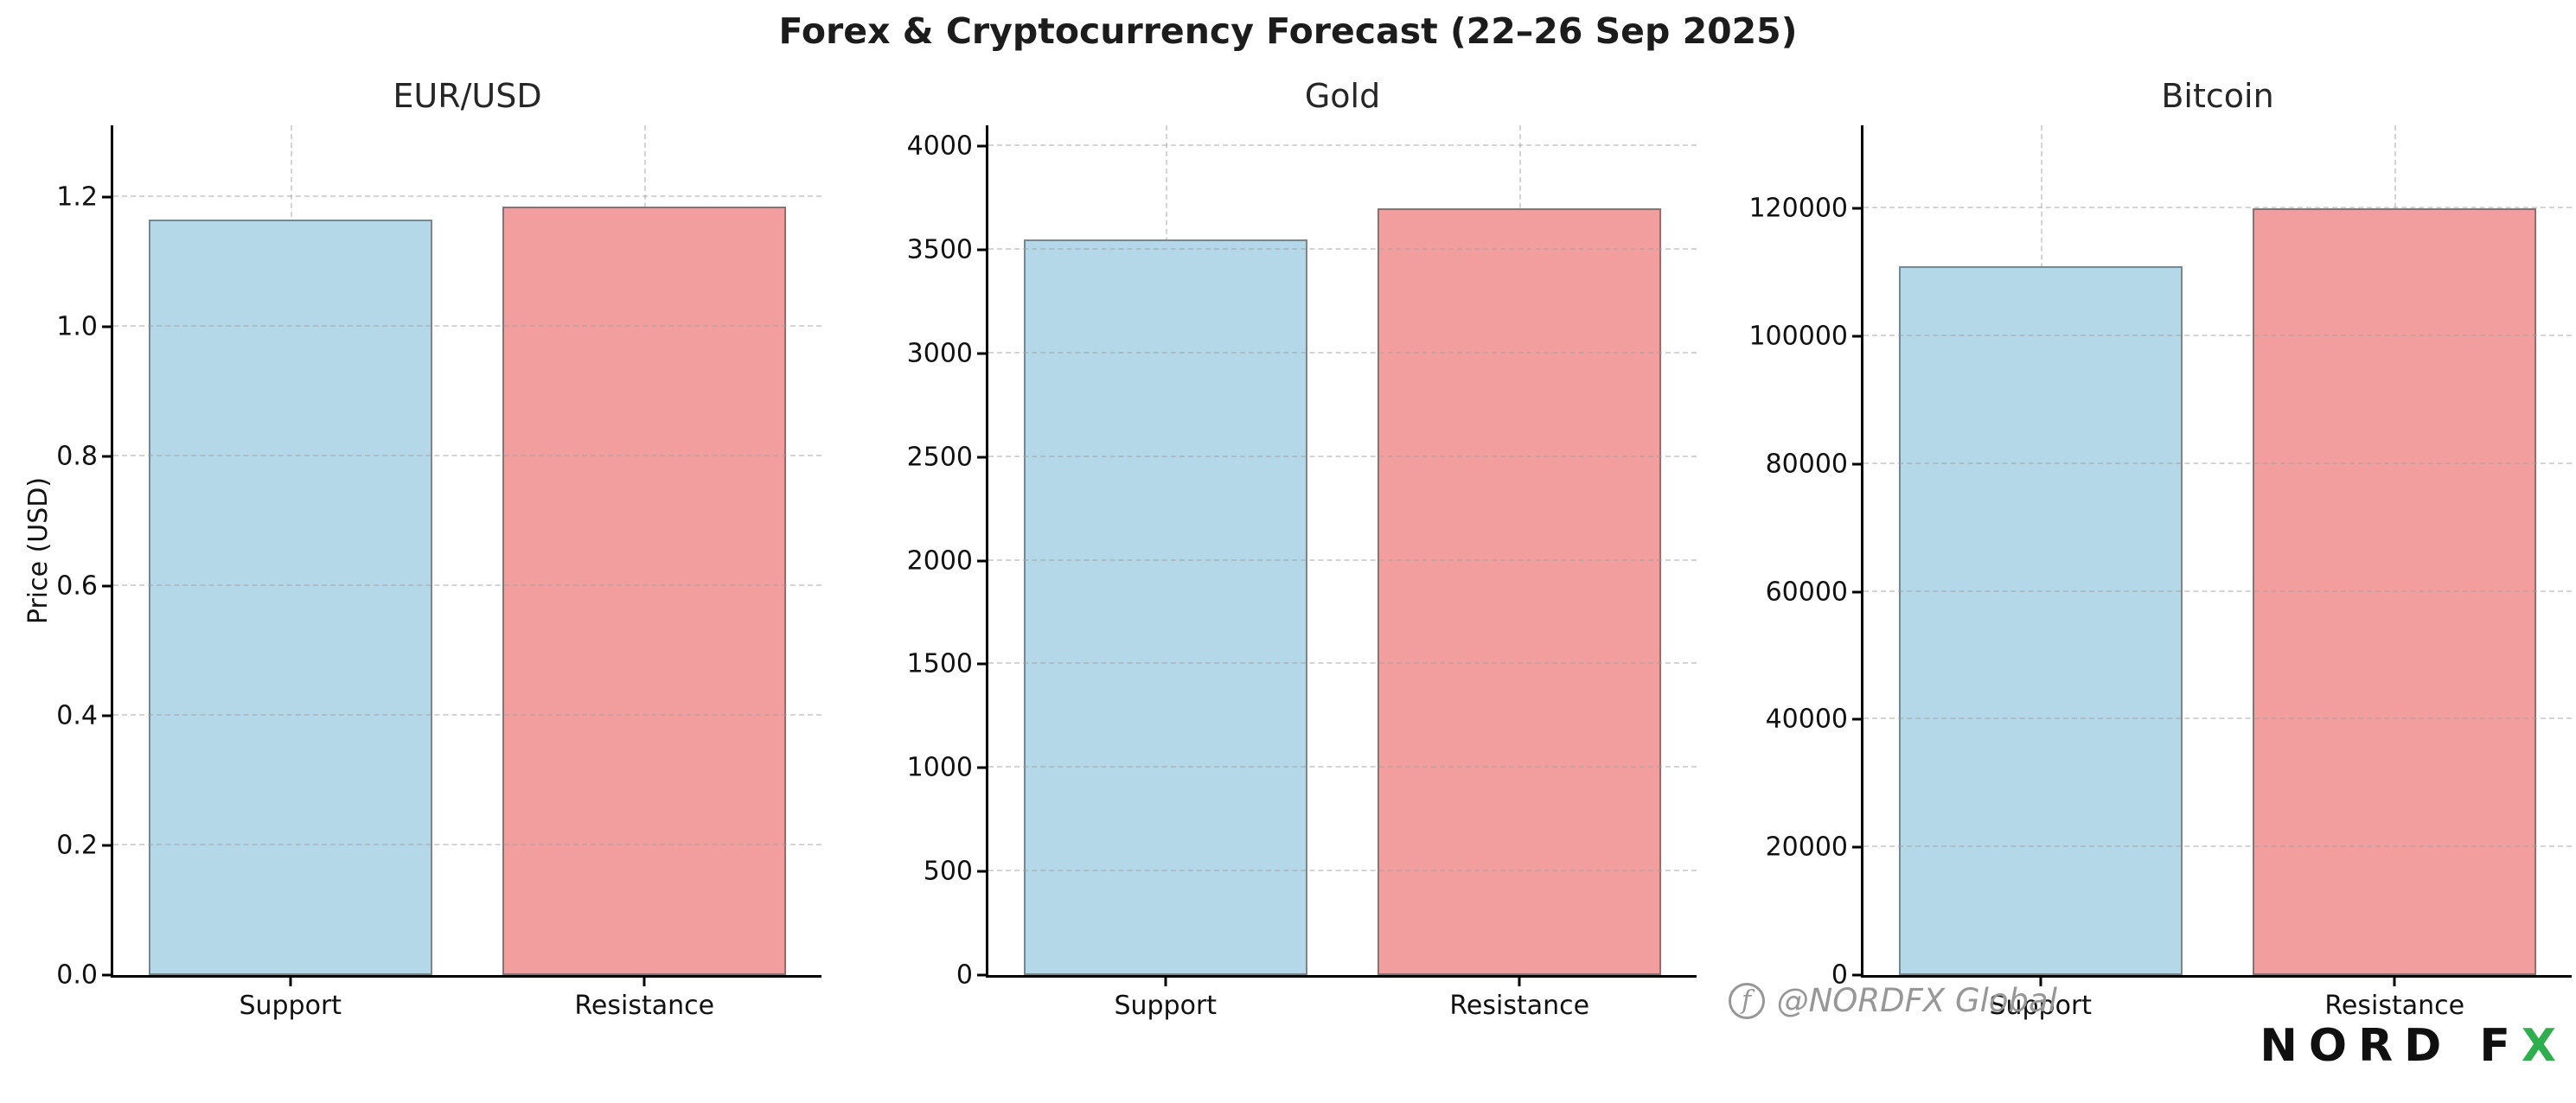 This screenshot has width=2576, height=1103. I want to click on y-tick-label: 80000, so click(1807, 464).